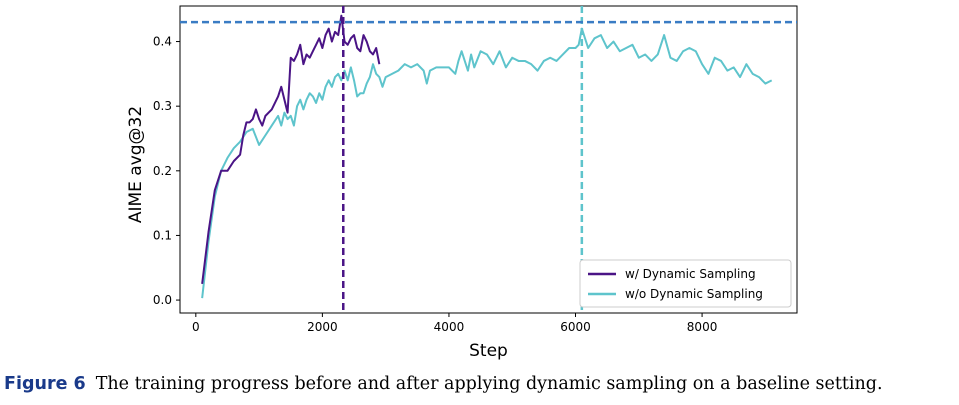 This screenshot has width=959, height=405. Describe the element at coordinates (45, 384) in the screenshot. I see `figure-caption-label: Figure 6` at that location.